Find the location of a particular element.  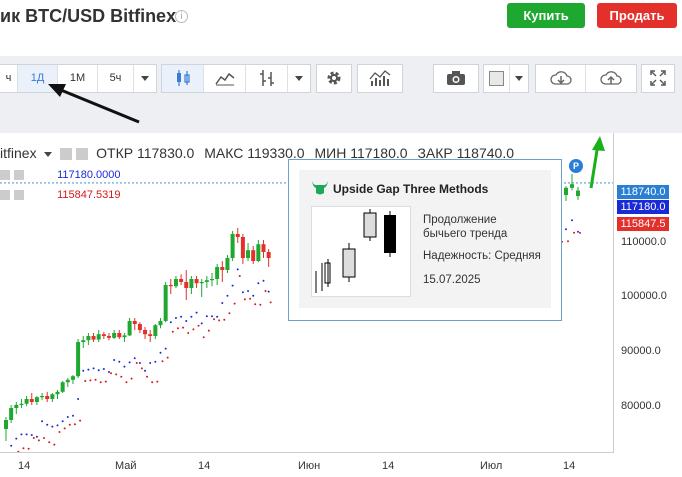

price-tag-close: 118740.0 is located at coordinates (643, 192).